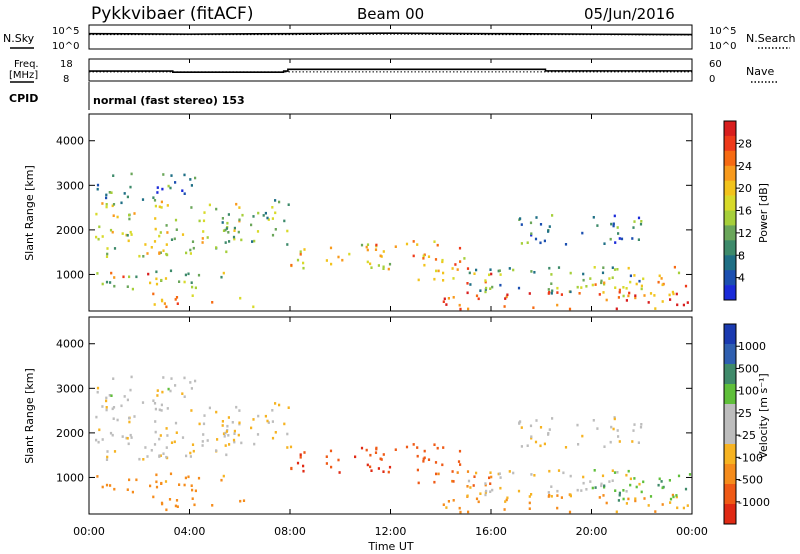 This screenshot has width=800, height=554. I want to click on cpid-value: normal (fast stereo) 153, so click(169, 100).